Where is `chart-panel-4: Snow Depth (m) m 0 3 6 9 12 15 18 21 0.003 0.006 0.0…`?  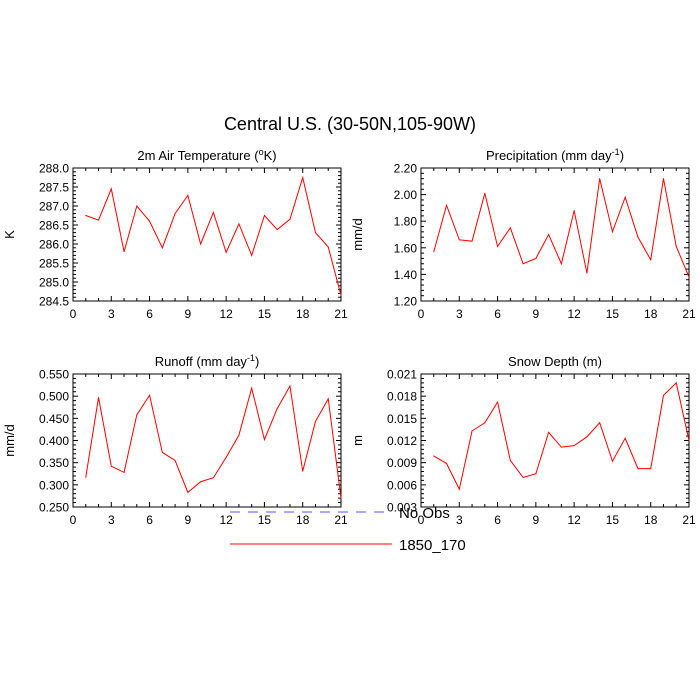 chart-panel-4: Snow Depth (m) m 0 3 6 9 12 15 18 21 0.003 0.006 0.0… is located at coordinates (523, 440).